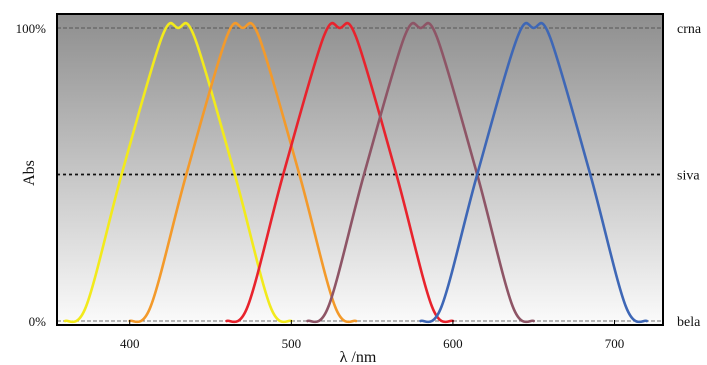 The height and width of the screenshot is (365, 707). What do you see at coordinates (689, 322) in the screenshot?
I see `right-label-bela: bela` at bounding box center [689, 322].